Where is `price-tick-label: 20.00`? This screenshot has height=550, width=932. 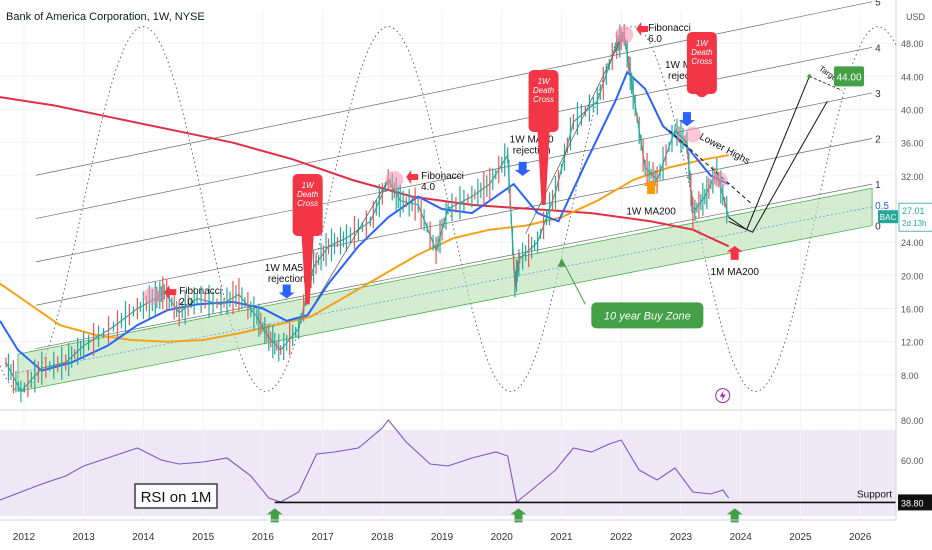 price-tick-label: 20.00 is located at coordinates (912, 276).